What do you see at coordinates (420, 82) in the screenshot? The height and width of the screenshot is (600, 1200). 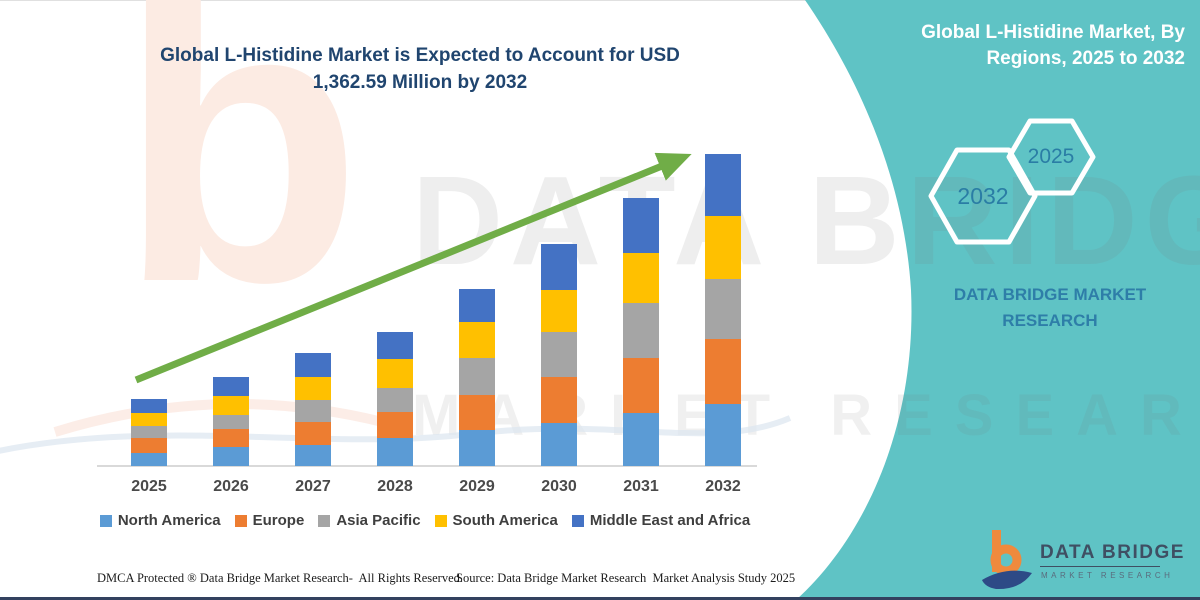 I see `chart-title-line2: 1,362.59 Million by 2032` at bounding box center [420, 82].